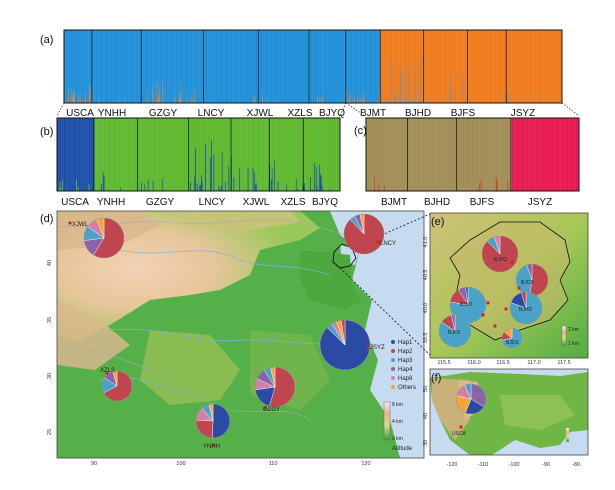 The image size is (615, 490). I want to click on lon-tick-e: 117.5, so click(563, 363).